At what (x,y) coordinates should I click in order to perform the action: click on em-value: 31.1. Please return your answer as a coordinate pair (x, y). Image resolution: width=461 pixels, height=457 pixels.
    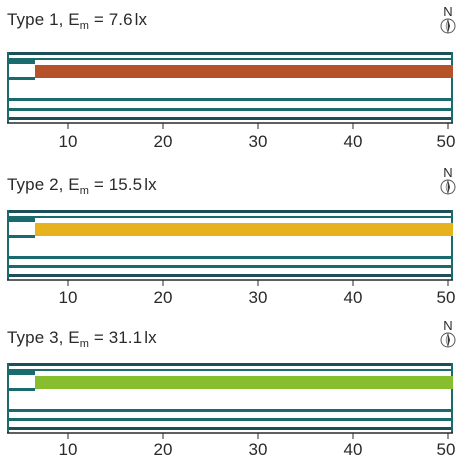
    Looking at the image, I should click on (125, 337).